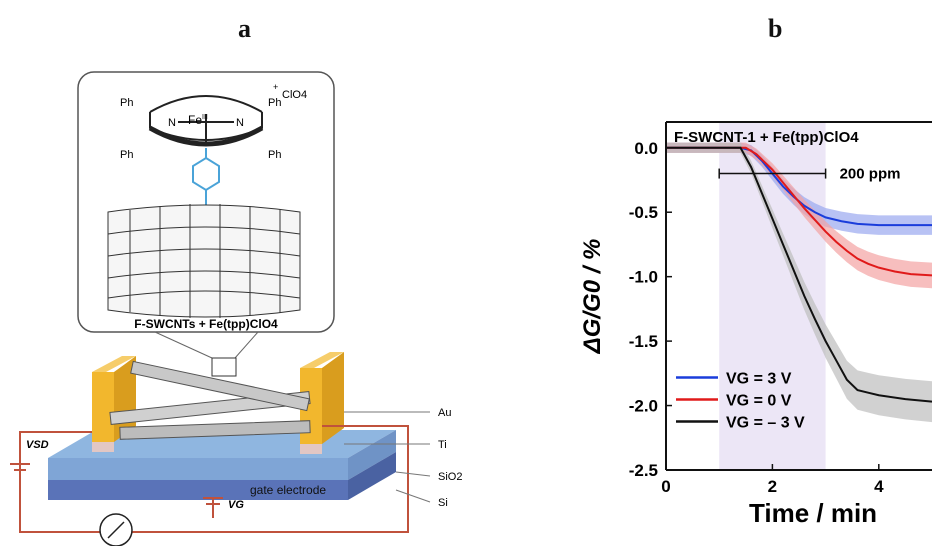  What do you see at coordinates (294, 95) in the screenshot?
I see `counter-ion-label: ClO4` at bounding box center [294, 95].